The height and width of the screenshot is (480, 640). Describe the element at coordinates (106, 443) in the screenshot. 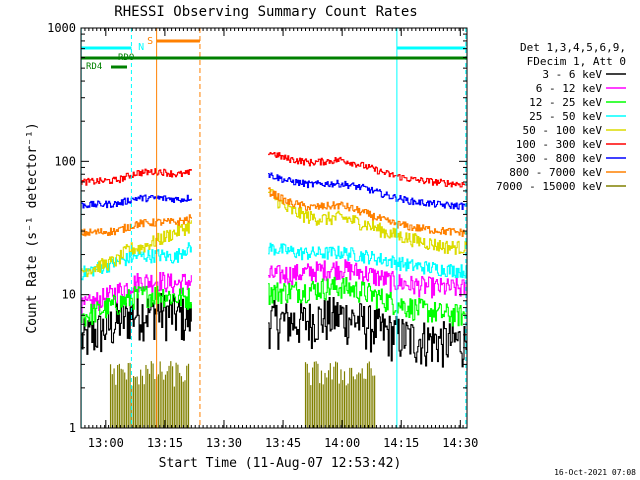

I see `x-tick-label: 13:00` at that location.